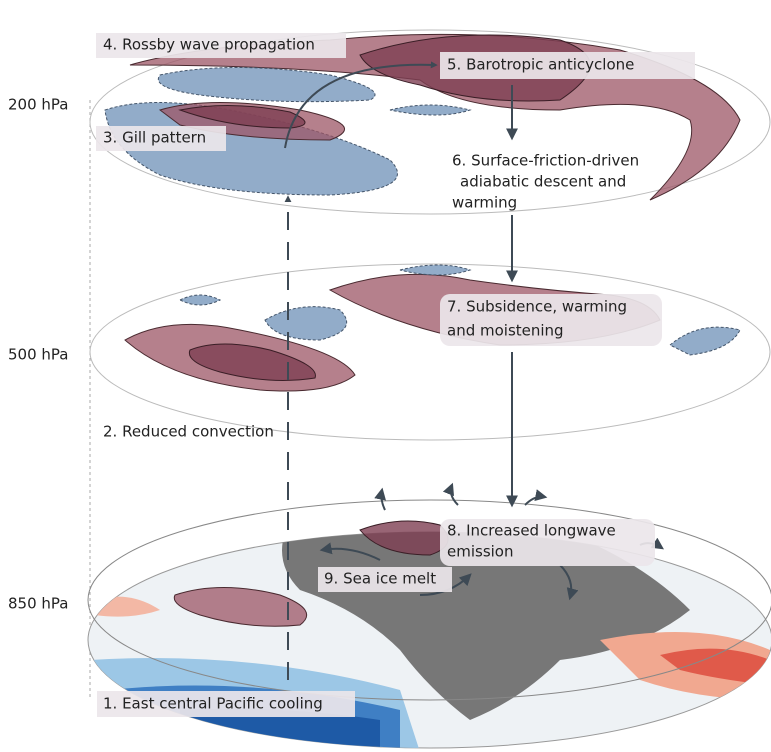 The width and height of the screenshot is (771, 752). I want to click on step-label: 4. Rossby wave propagation, so click(209, 45).